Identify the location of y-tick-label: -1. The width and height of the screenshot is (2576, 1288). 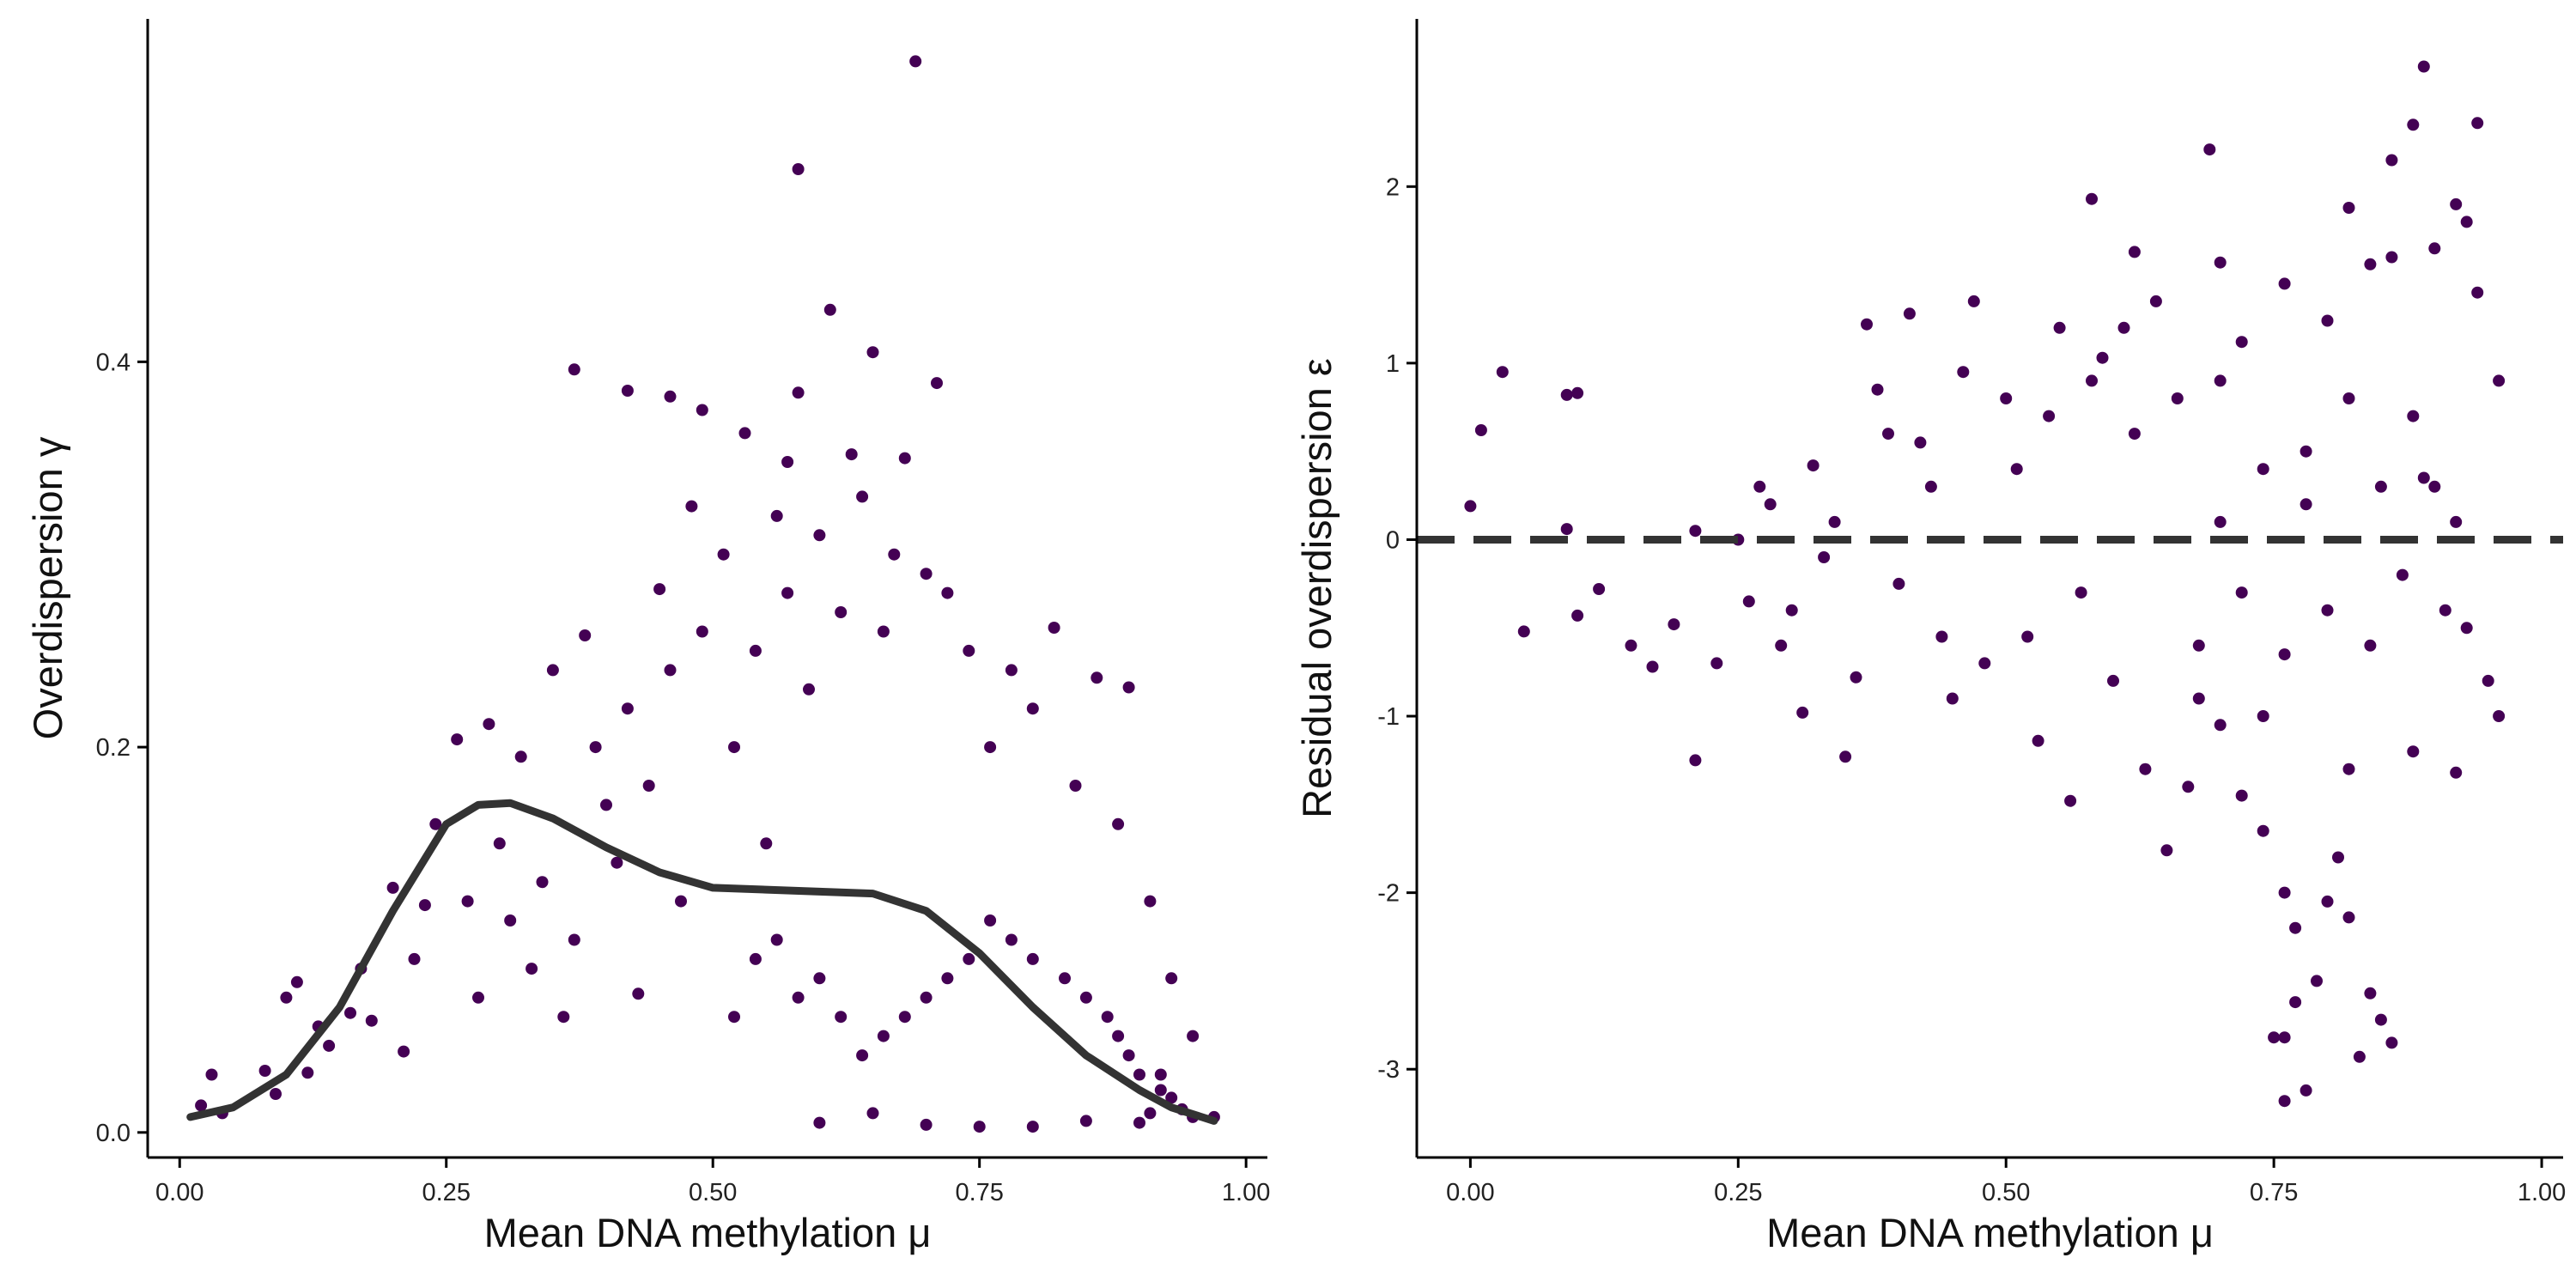
(1389, 717).